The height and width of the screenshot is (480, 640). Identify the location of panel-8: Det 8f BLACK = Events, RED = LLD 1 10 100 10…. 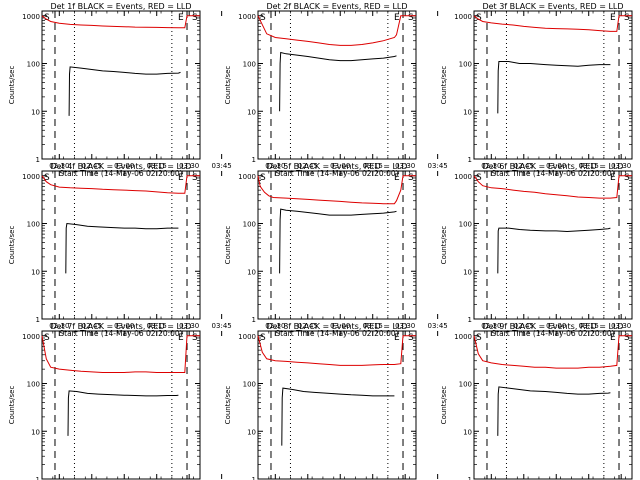
(331, 401).